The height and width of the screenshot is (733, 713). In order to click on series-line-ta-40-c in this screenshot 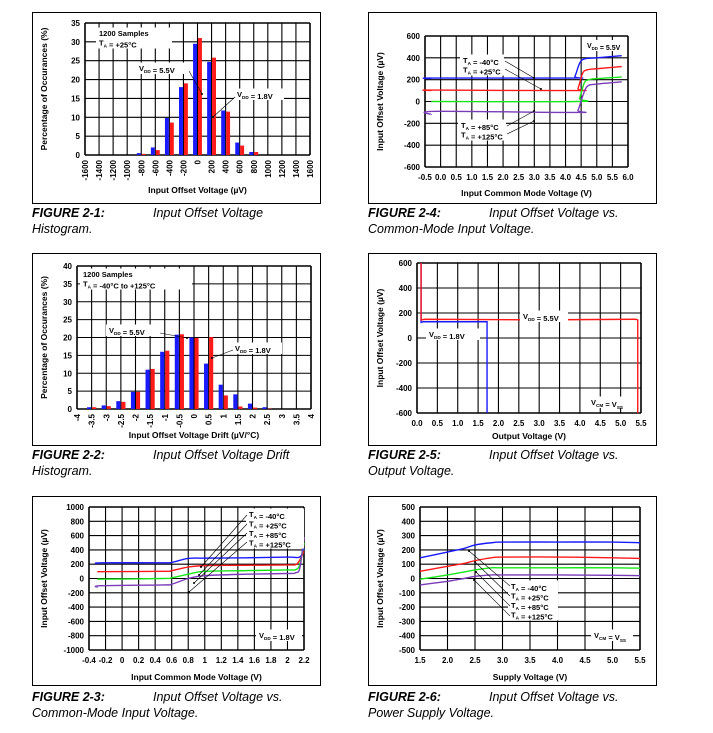, I will do `click(522, 67)`.